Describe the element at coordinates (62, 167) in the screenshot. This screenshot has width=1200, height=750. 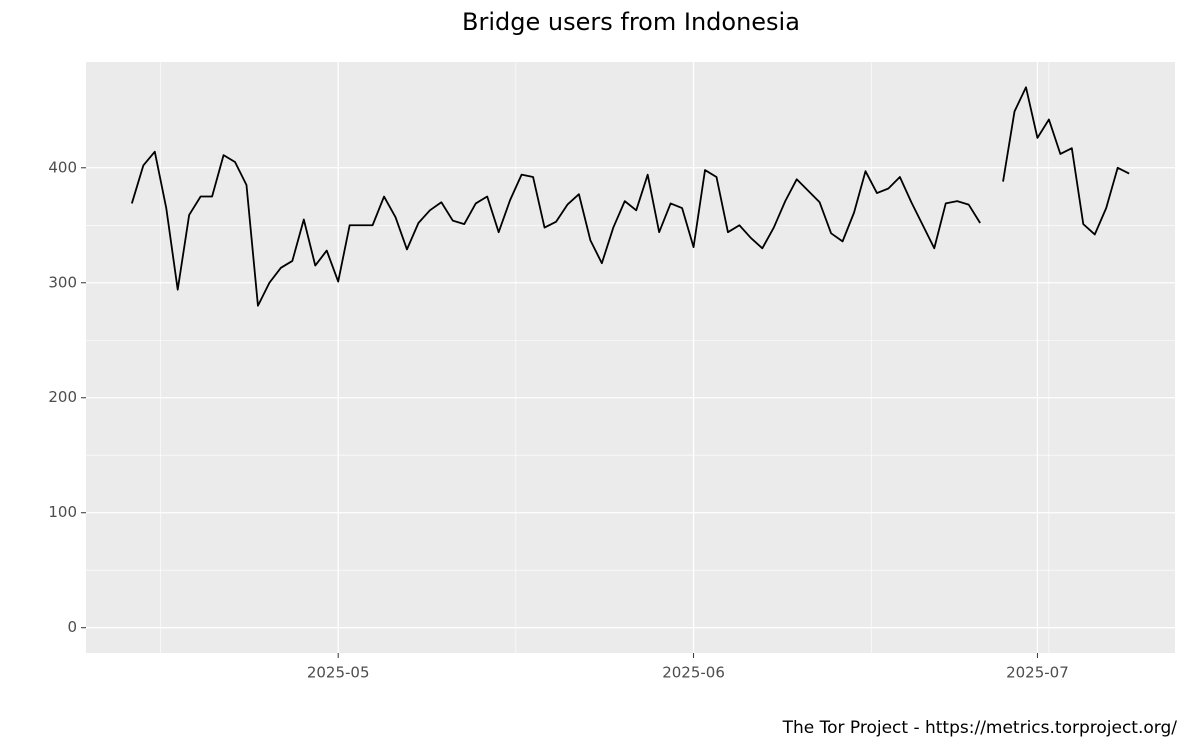
I see `y-tick-label: 400` at that location.